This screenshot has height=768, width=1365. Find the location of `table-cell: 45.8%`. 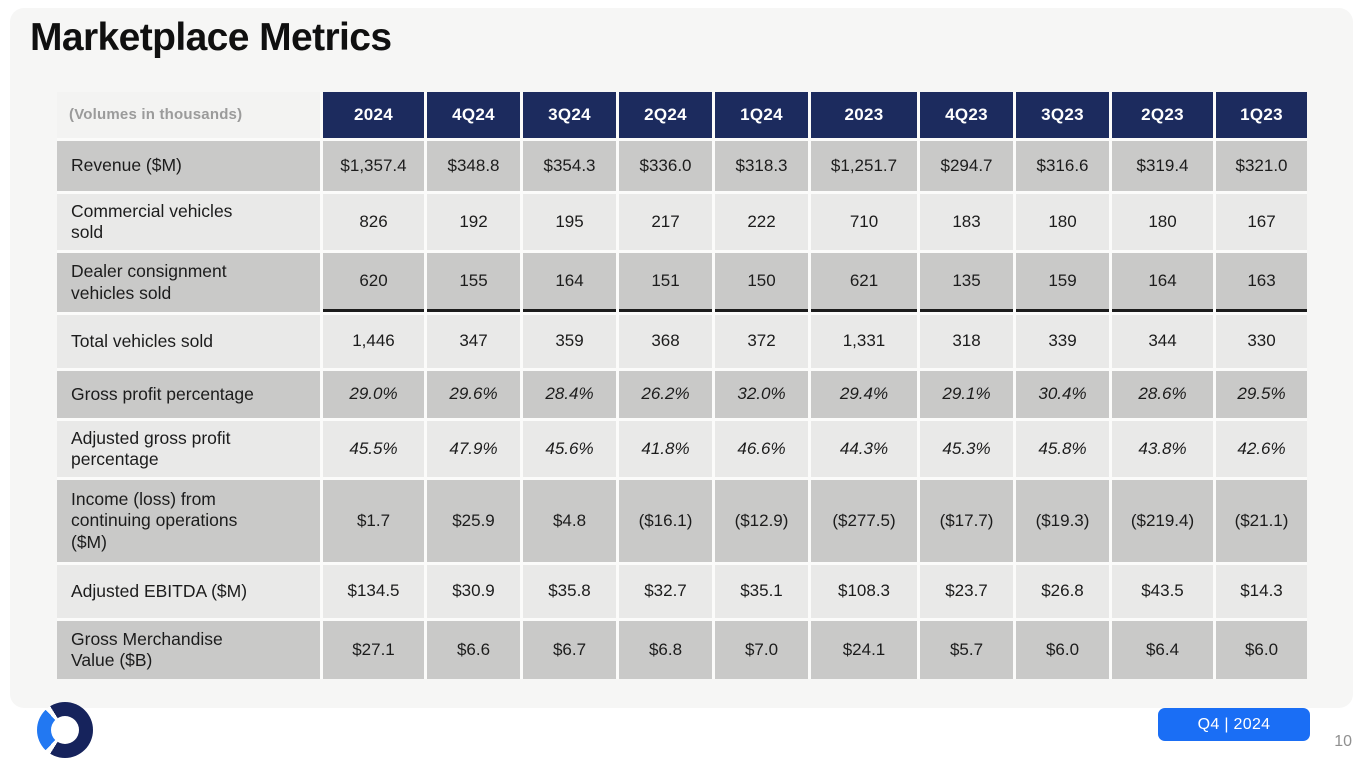

table-cell: 45.8% is located at coordinates (1062, 449).